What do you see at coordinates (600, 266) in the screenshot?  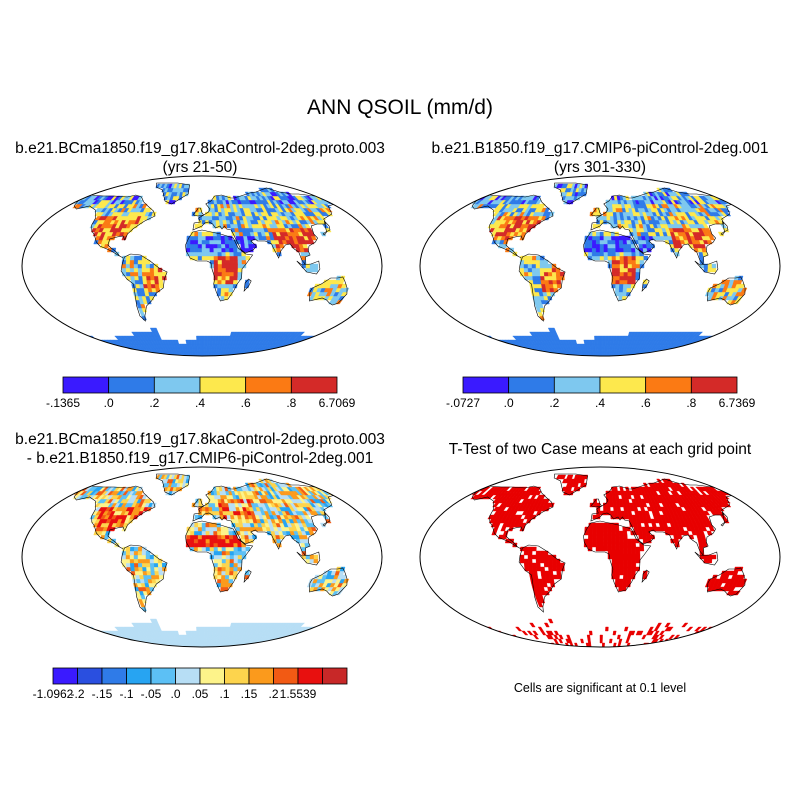 I see `map-border` at bounding box center [600, 266].